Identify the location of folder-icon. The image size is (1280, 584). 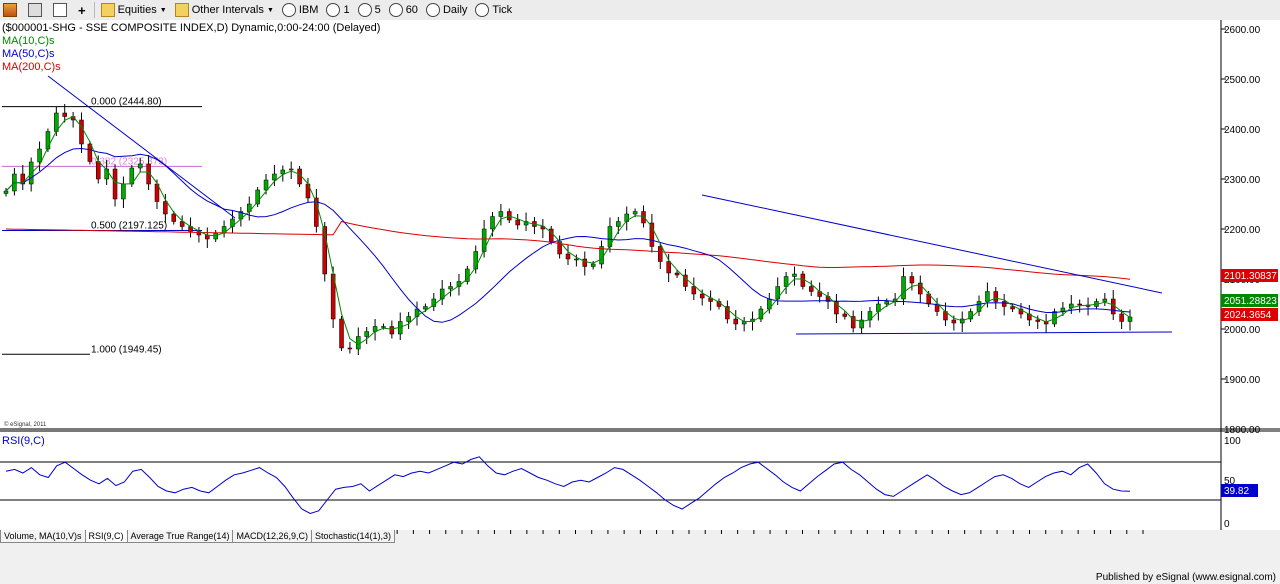
(181, 10).